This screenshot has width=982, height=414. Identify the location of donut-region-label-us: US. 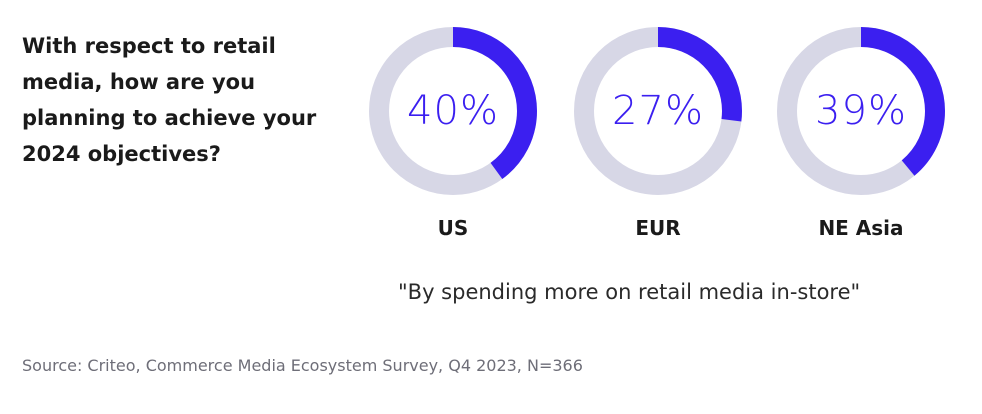
(453, 228).